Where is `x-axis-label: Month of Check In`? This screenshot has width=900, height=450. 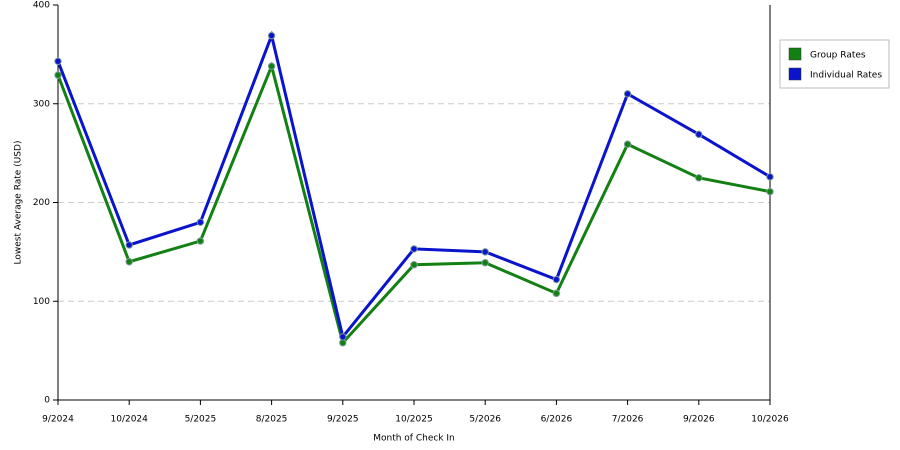
x-axis-label: Month of Check In is located at coordinates (414, 439).